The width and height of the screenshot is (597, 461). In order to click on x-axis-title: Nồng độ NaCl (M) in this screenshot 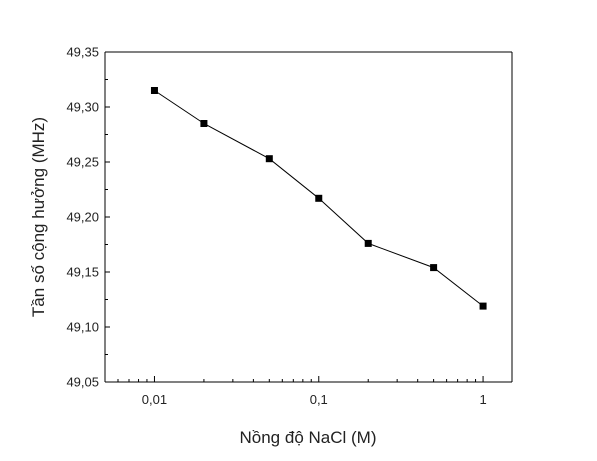, I will do `click(308, 437)`.